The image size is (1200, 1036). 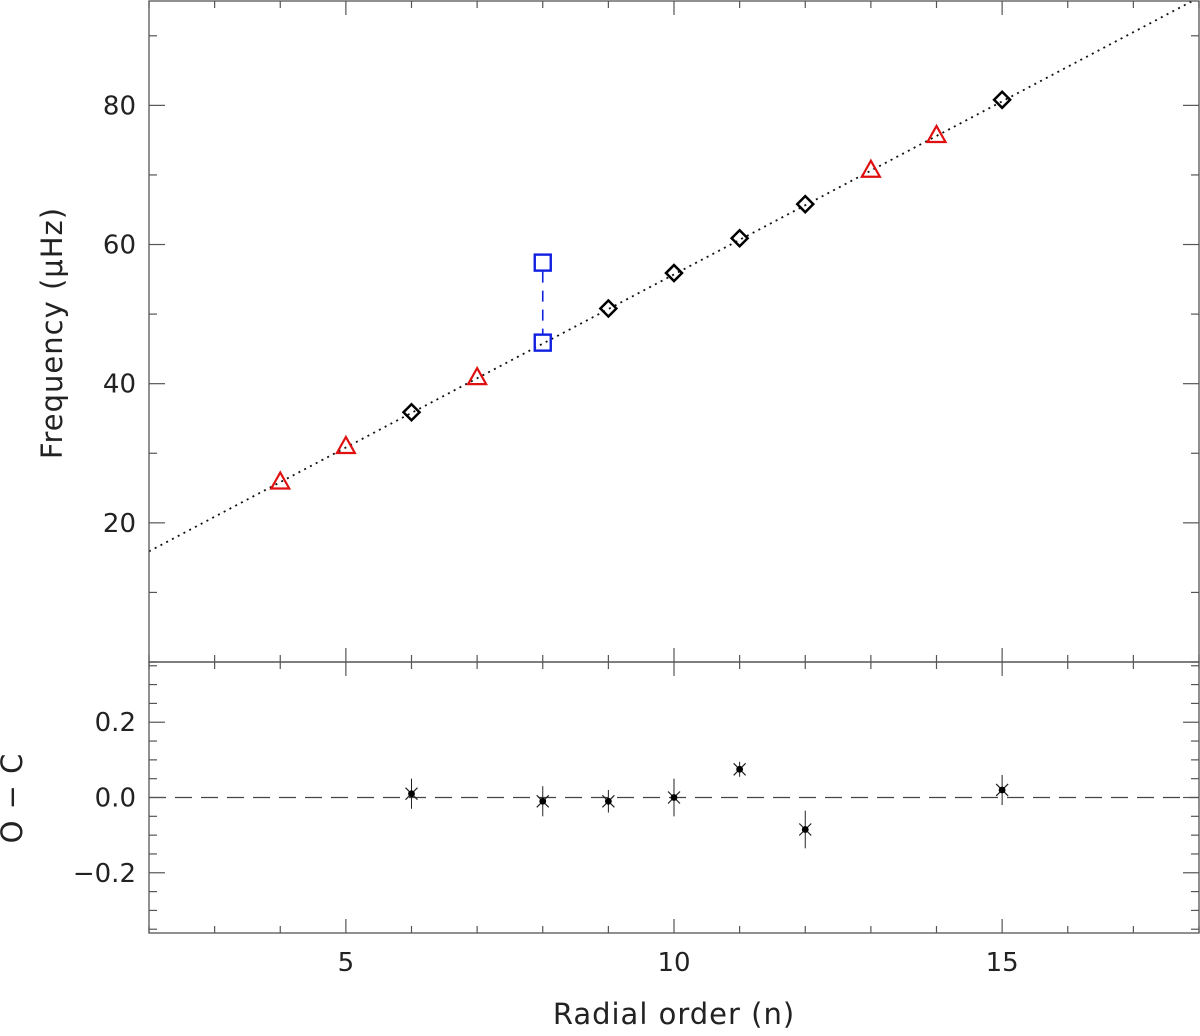 I want to click on xlabel: Radial order (n), so click(x=674, y=1014).